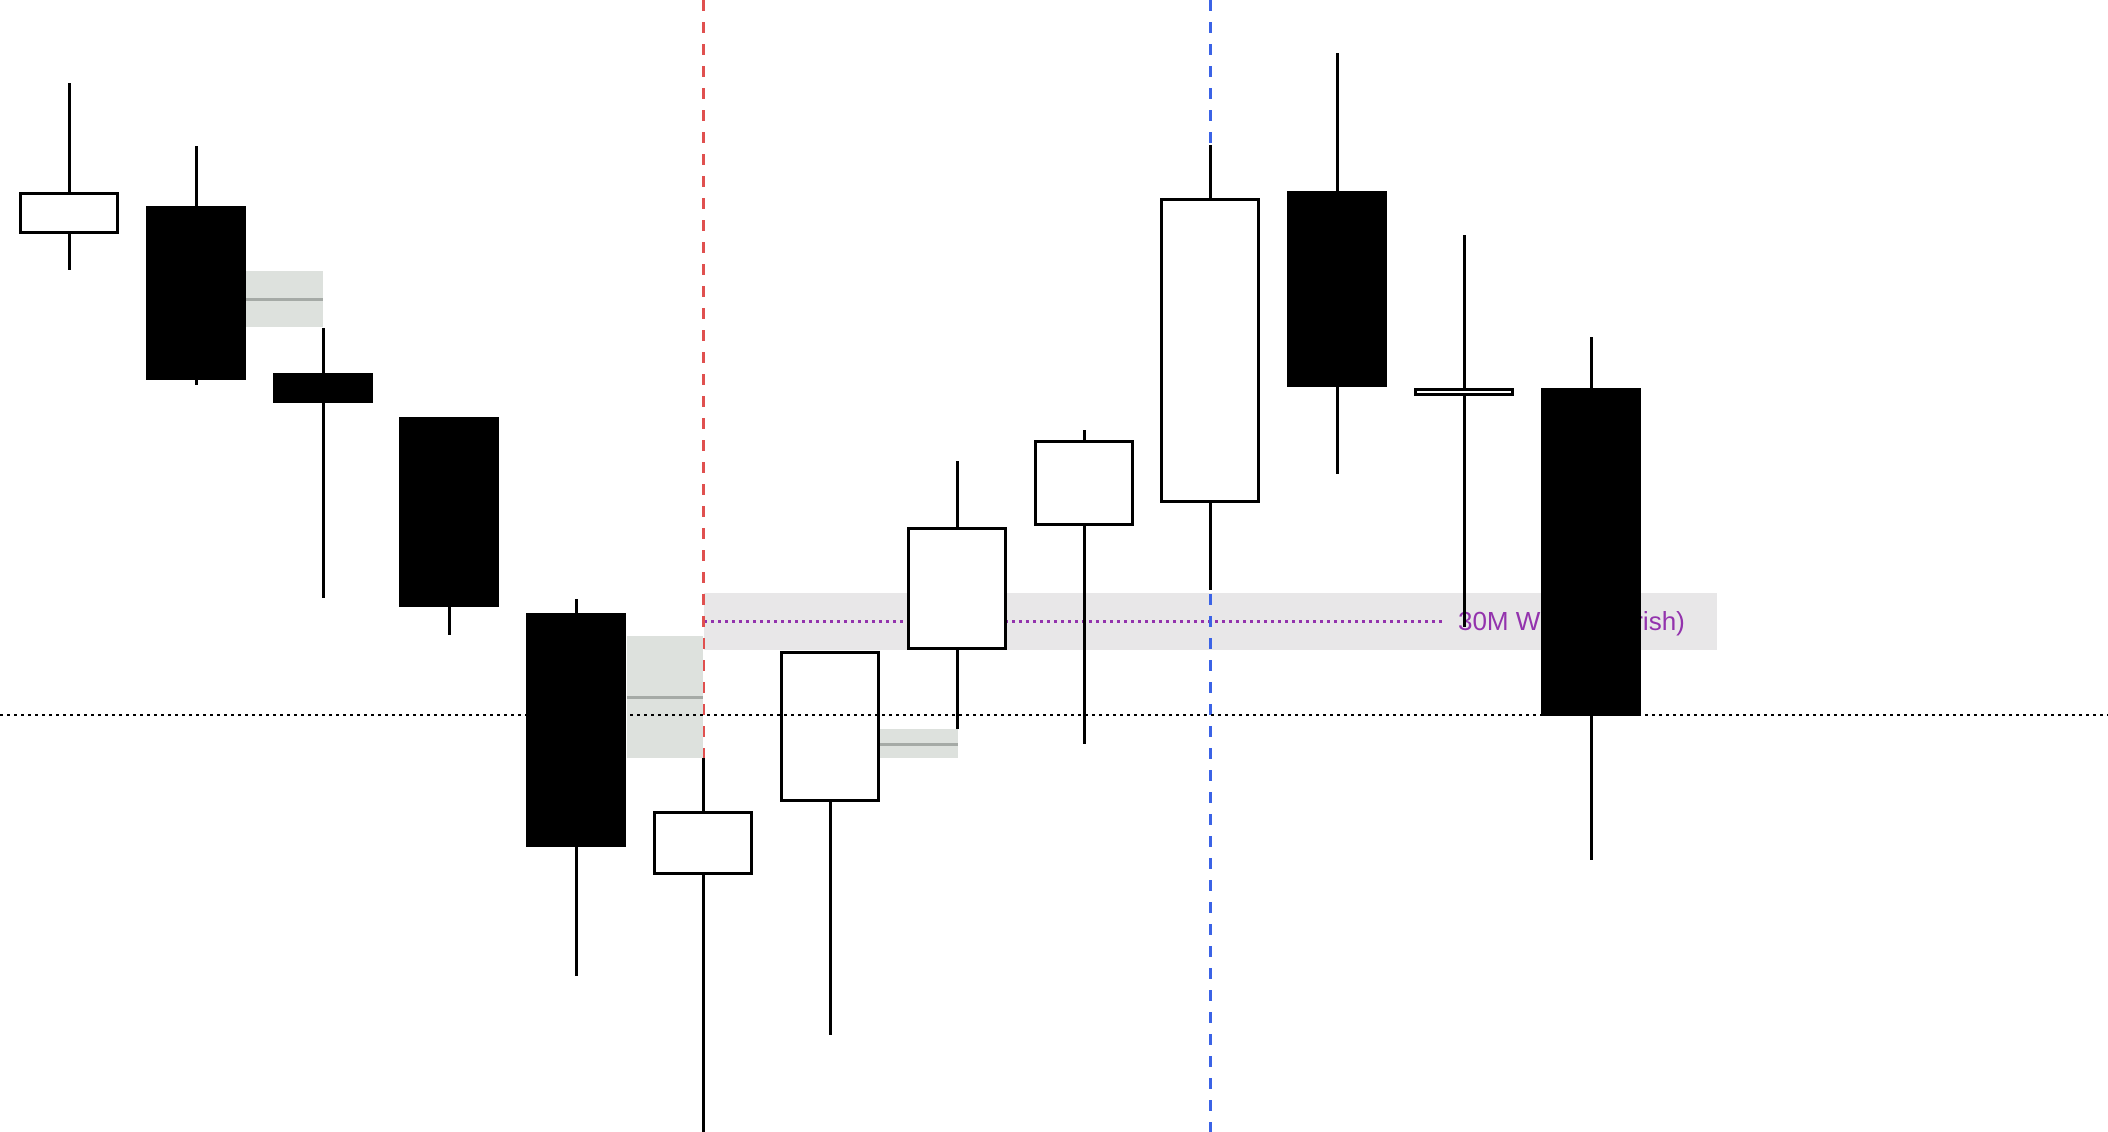  What do you see at coordinates (703, 566) in the screenshot?
I see `red-dashed-vline` at bounding box center [703, 566].